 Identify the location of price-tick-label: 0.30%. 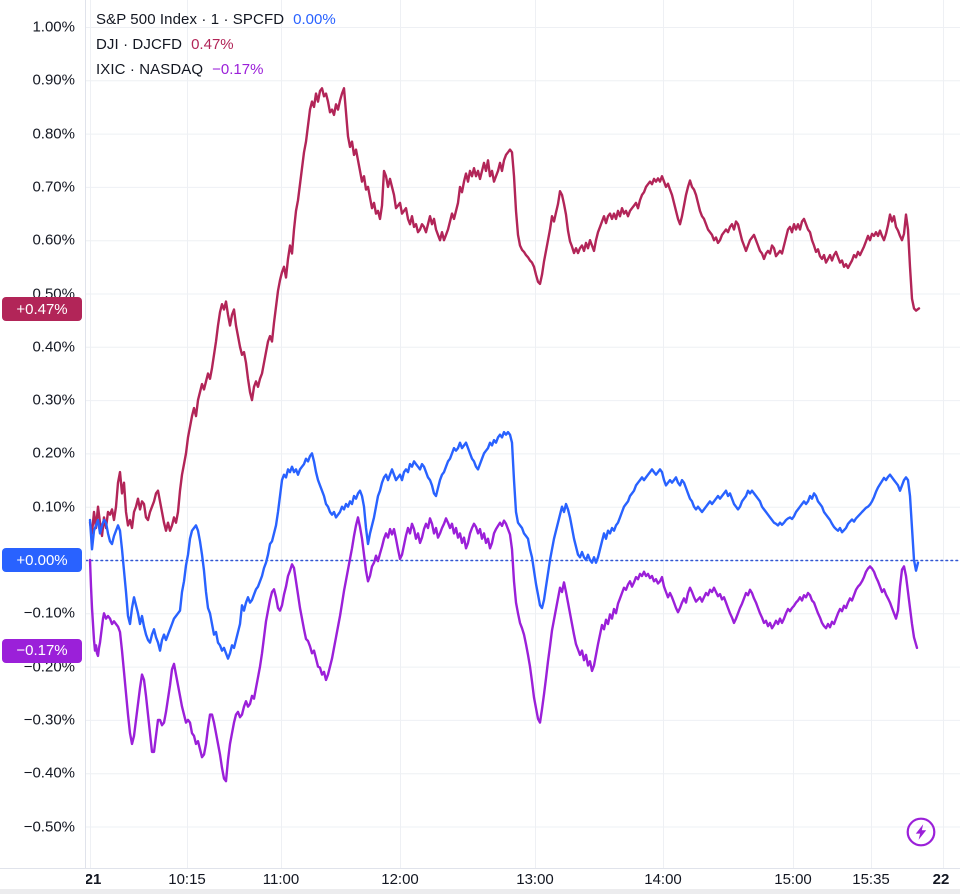
(53, 400).